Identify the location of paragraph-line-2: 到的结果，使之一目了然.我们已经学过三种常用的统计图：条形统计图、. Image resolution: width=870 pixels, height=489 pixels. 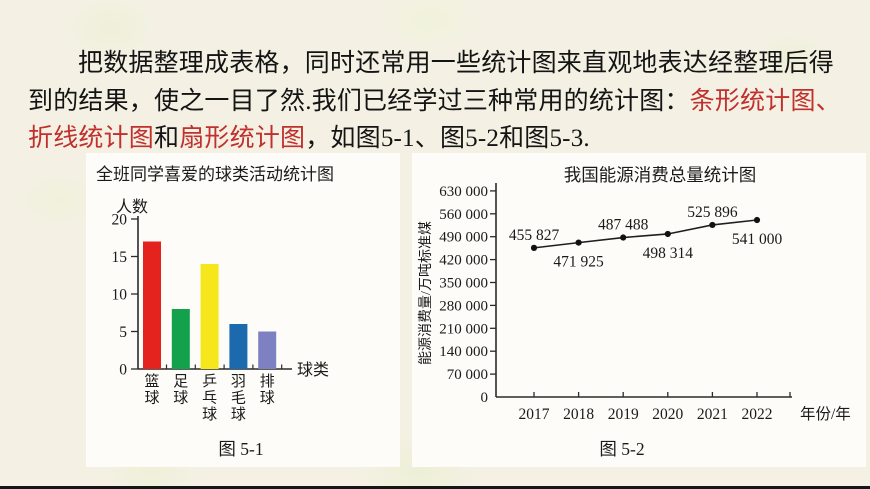
(437, 102).